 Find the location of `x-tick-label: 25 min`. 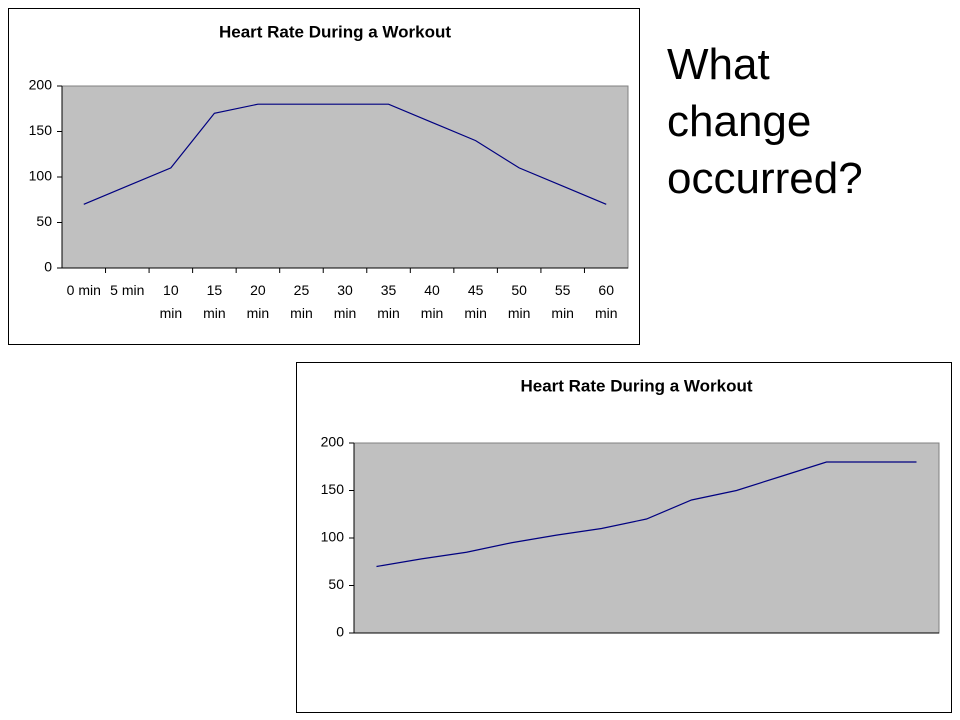

x-tick-label: 25 min is located at coordinates (301, 301).